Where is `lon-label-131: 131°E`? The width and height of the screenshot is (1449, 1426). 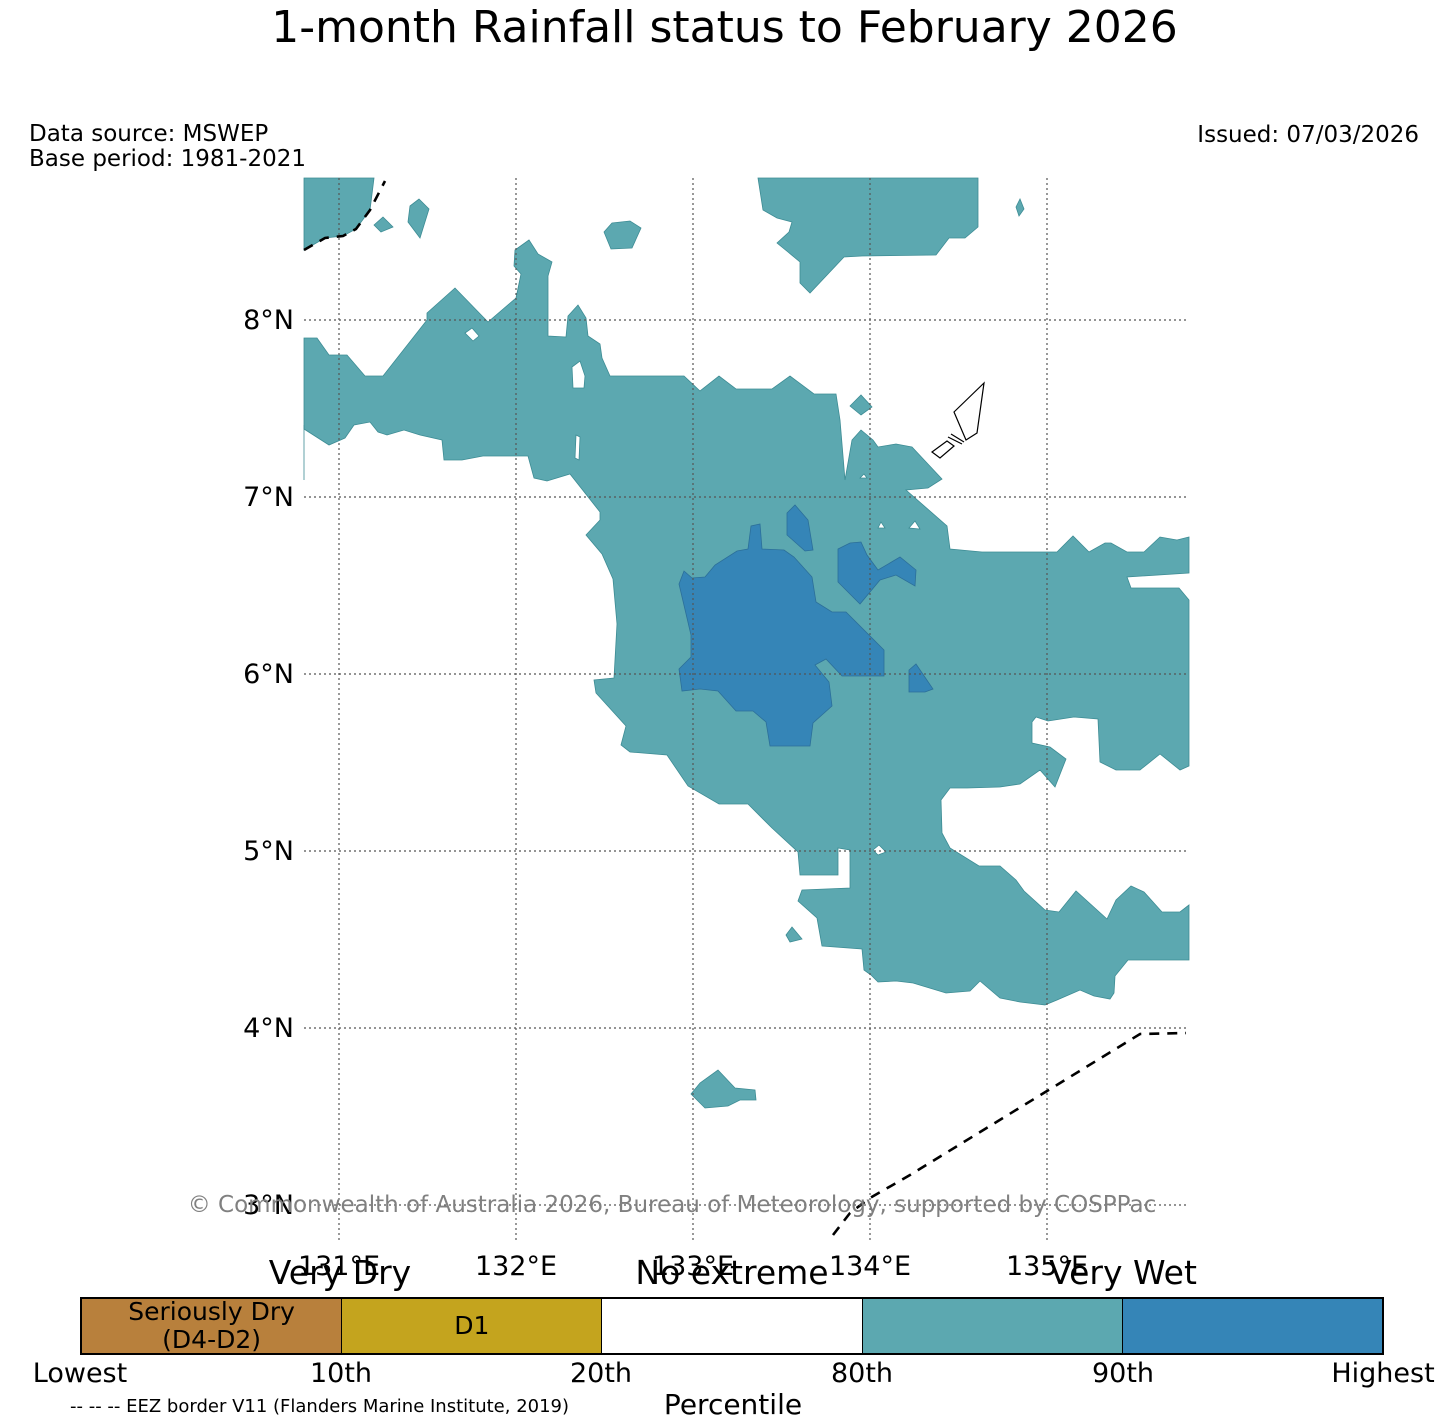
lon-label-131: 131°E is located at coordinates (339, 1266).